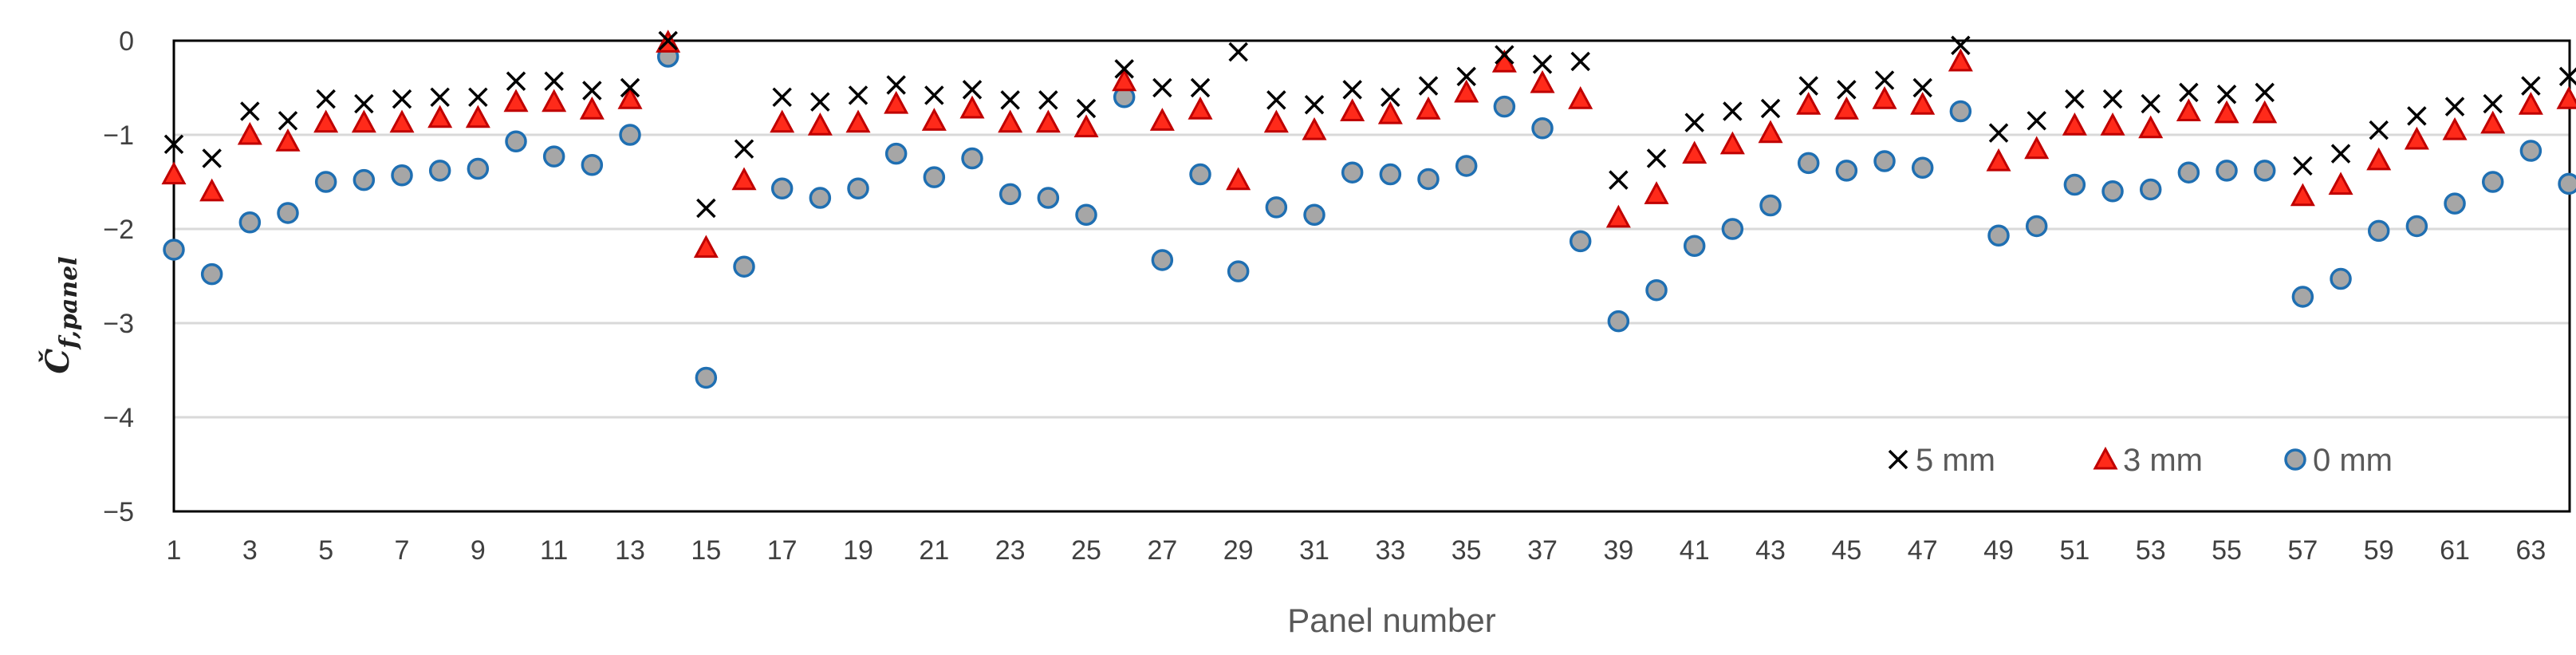  Describe the element at coordinates (1086, 550) in the screenshot. I see `x-tick-label: 25` at that location.